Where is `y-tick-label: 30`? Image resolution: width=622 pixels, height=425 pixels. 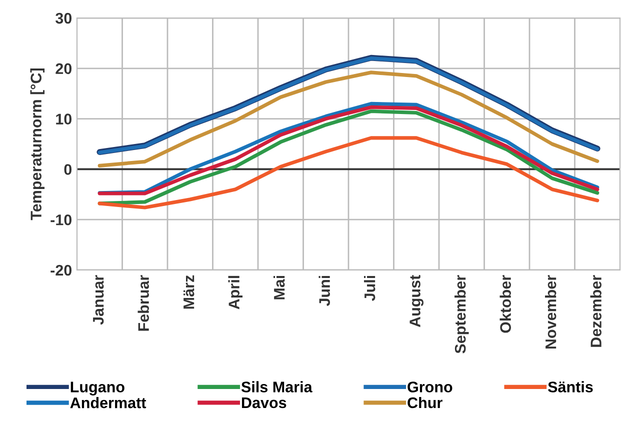
y-tick-label: 30 is located at coordinates (64, 18).